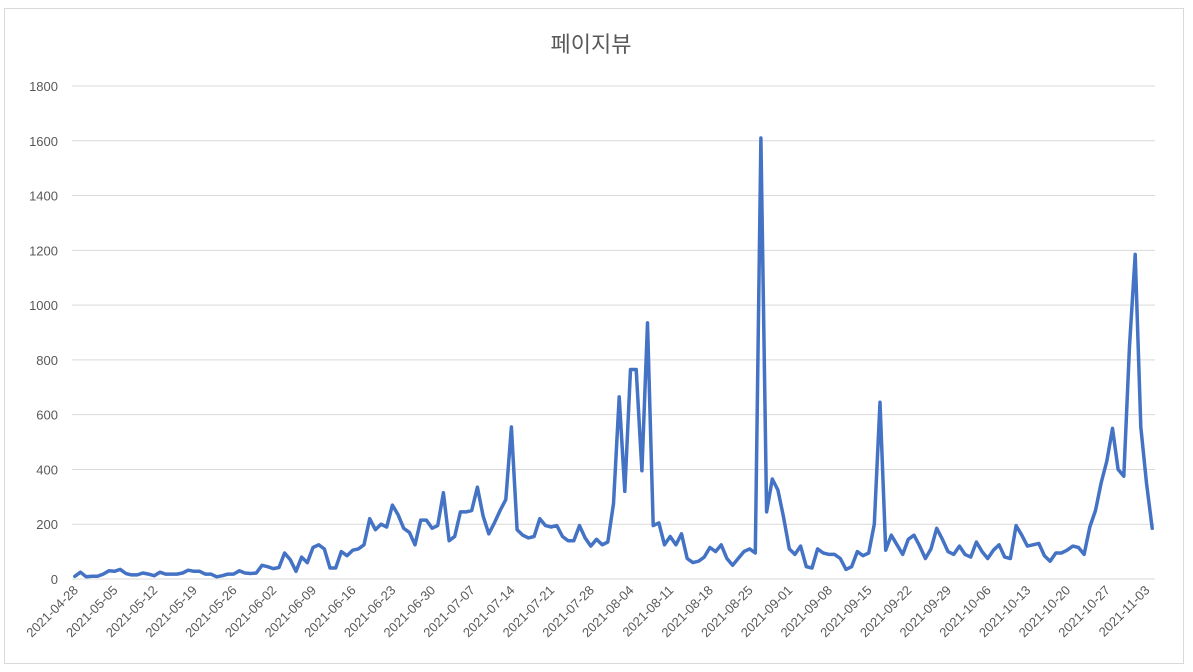 This screenshot has height=672, width=1193. Describe the element at coordinates (591, 45) in the screenshot. I see `chart-title: 페이지뷰` at that location.